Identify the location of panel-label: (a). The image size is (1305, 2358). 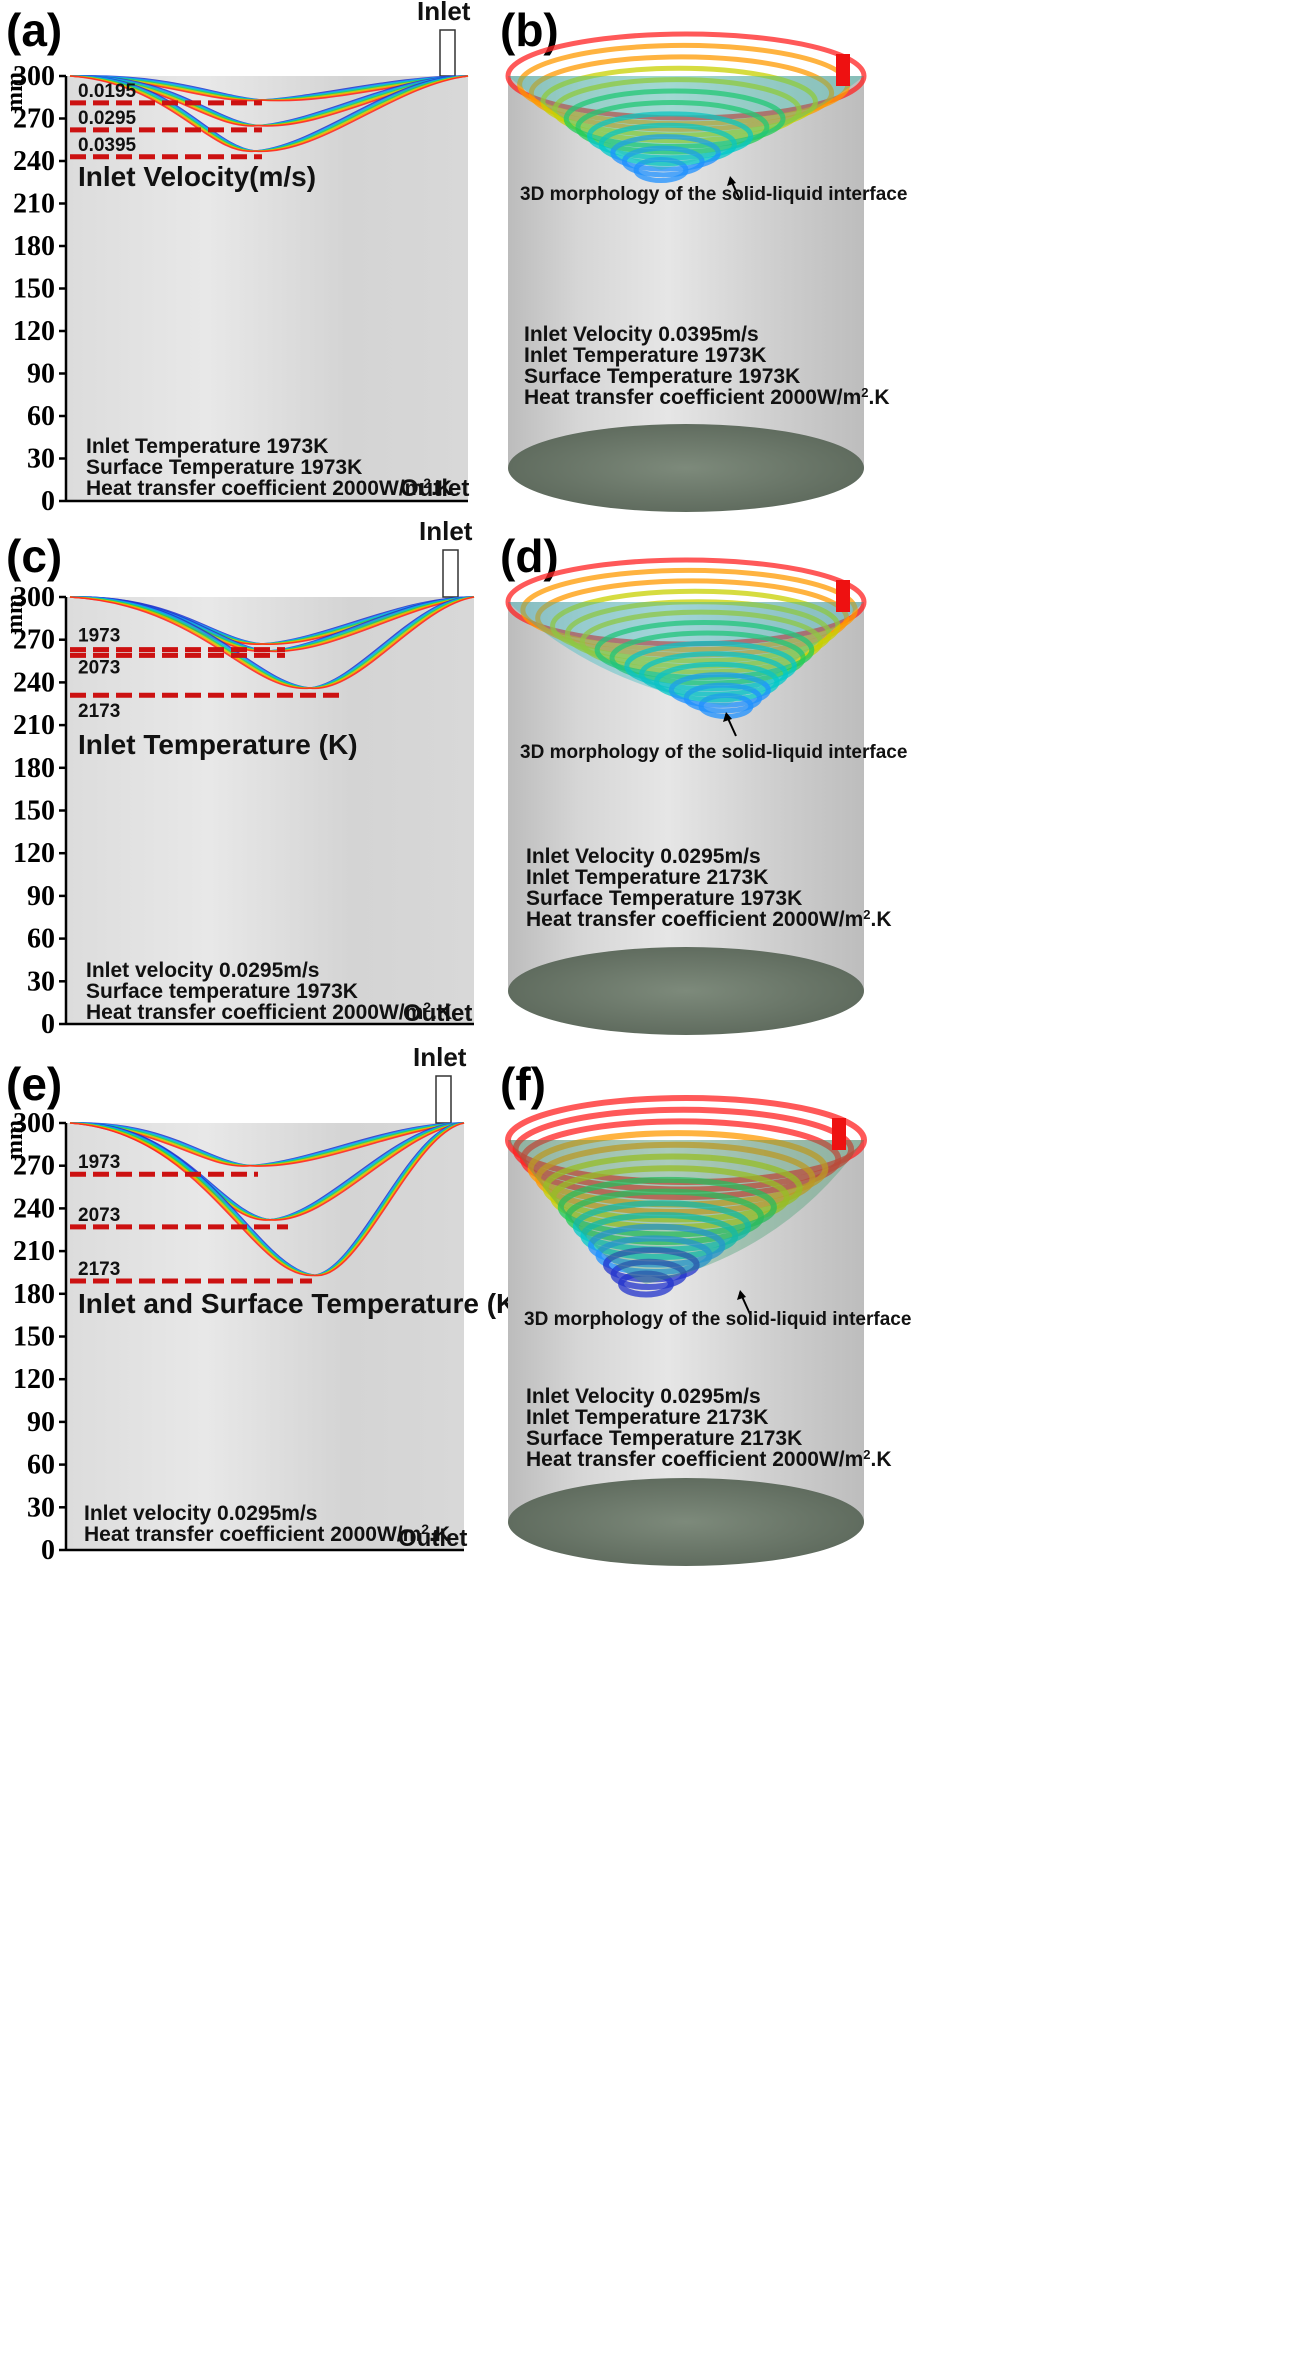
(34, 30).